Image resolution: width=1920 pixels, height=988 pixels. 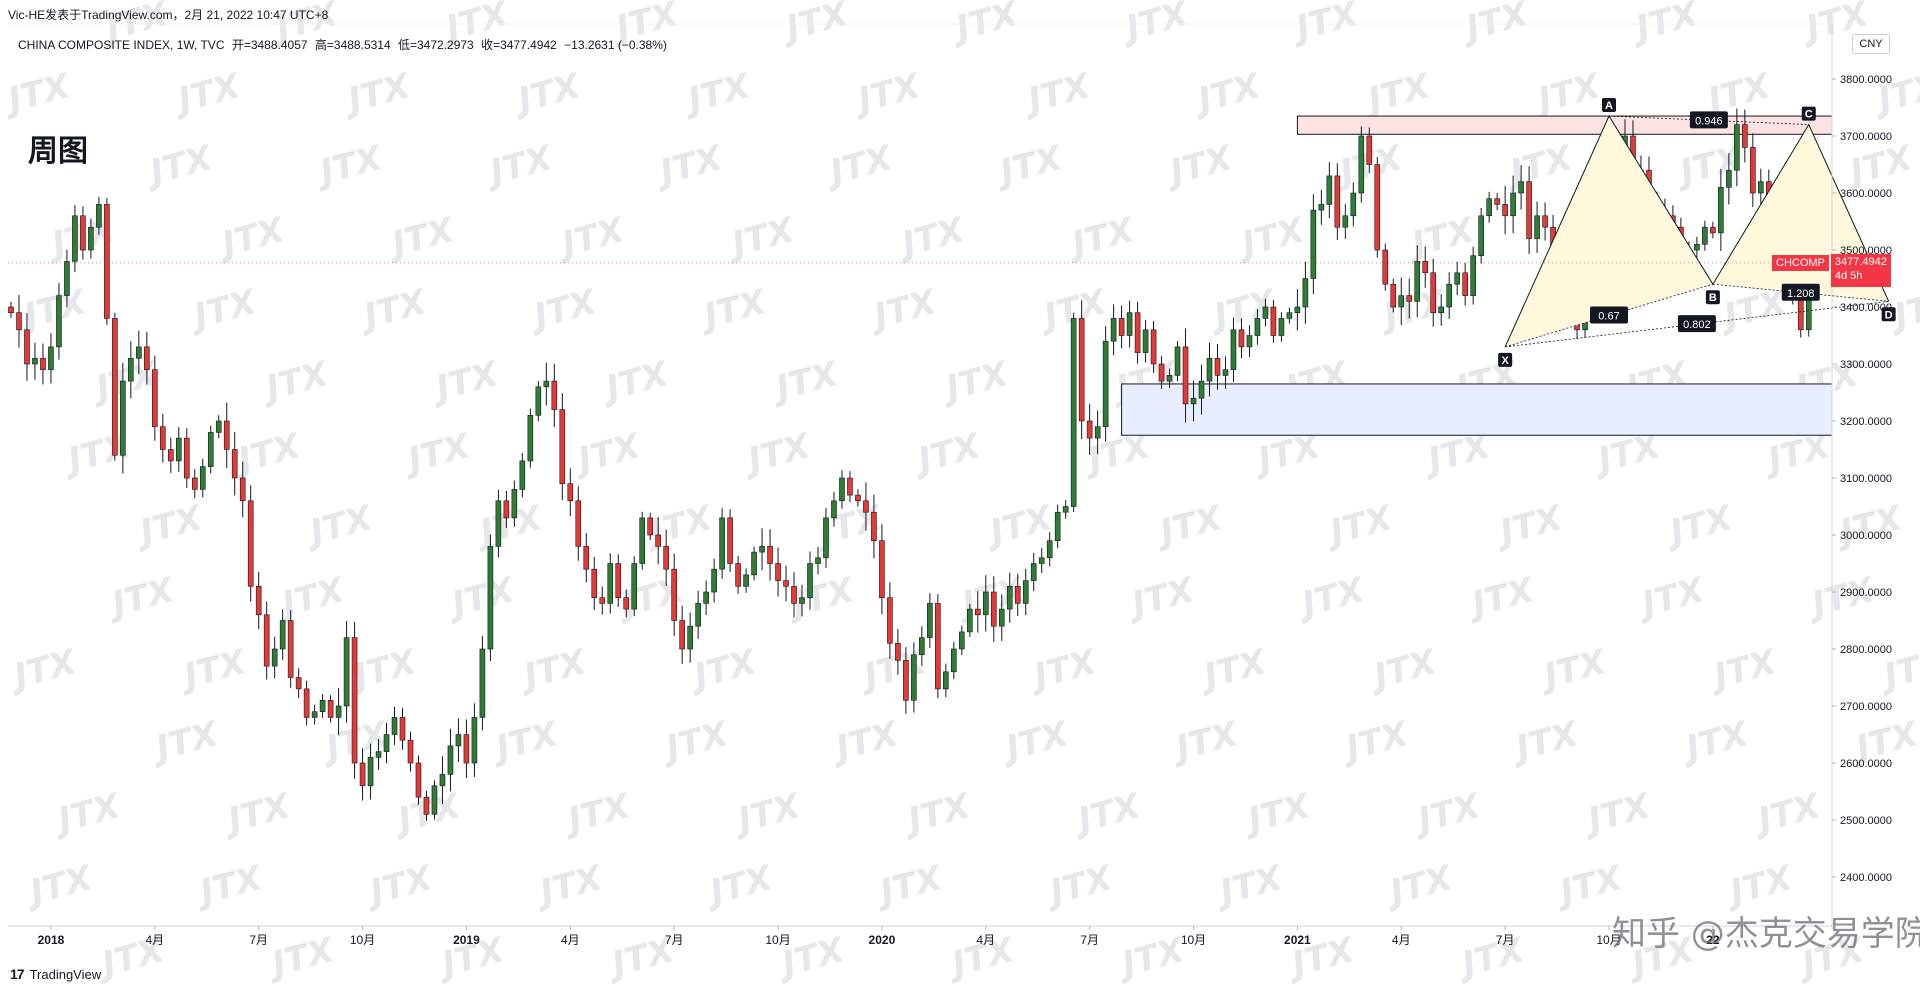 What do you see at coordinates (362, 940) in the screenshot?
I see `x-tick-label: 10月` at bounding box center [362, 940].